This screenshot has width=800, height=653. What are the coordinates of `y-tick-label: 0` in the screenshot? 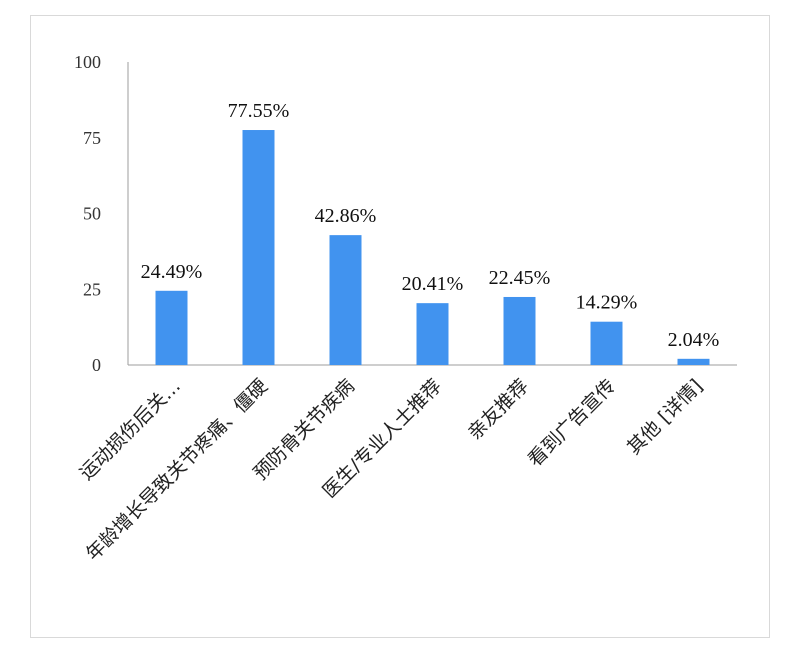 It's located at (96, 365).